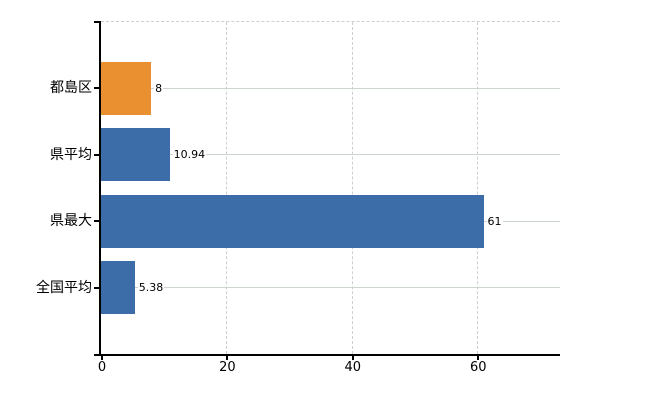  I want to click on top-gridline, so click(330, 21).